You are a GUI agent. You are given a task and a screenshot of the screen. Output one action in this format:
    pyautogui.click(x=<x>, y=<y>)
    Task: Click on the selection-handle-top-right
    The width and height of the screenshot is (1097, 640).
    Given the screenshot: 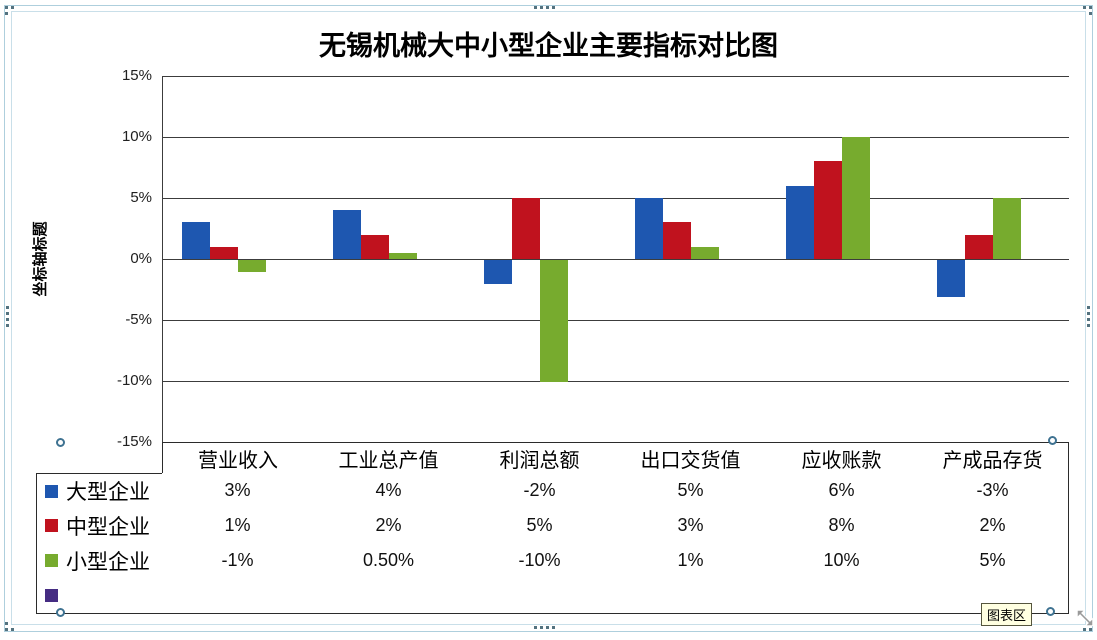 What is the action you would take?
    pyautogui.click(x=1052, y=440)
    